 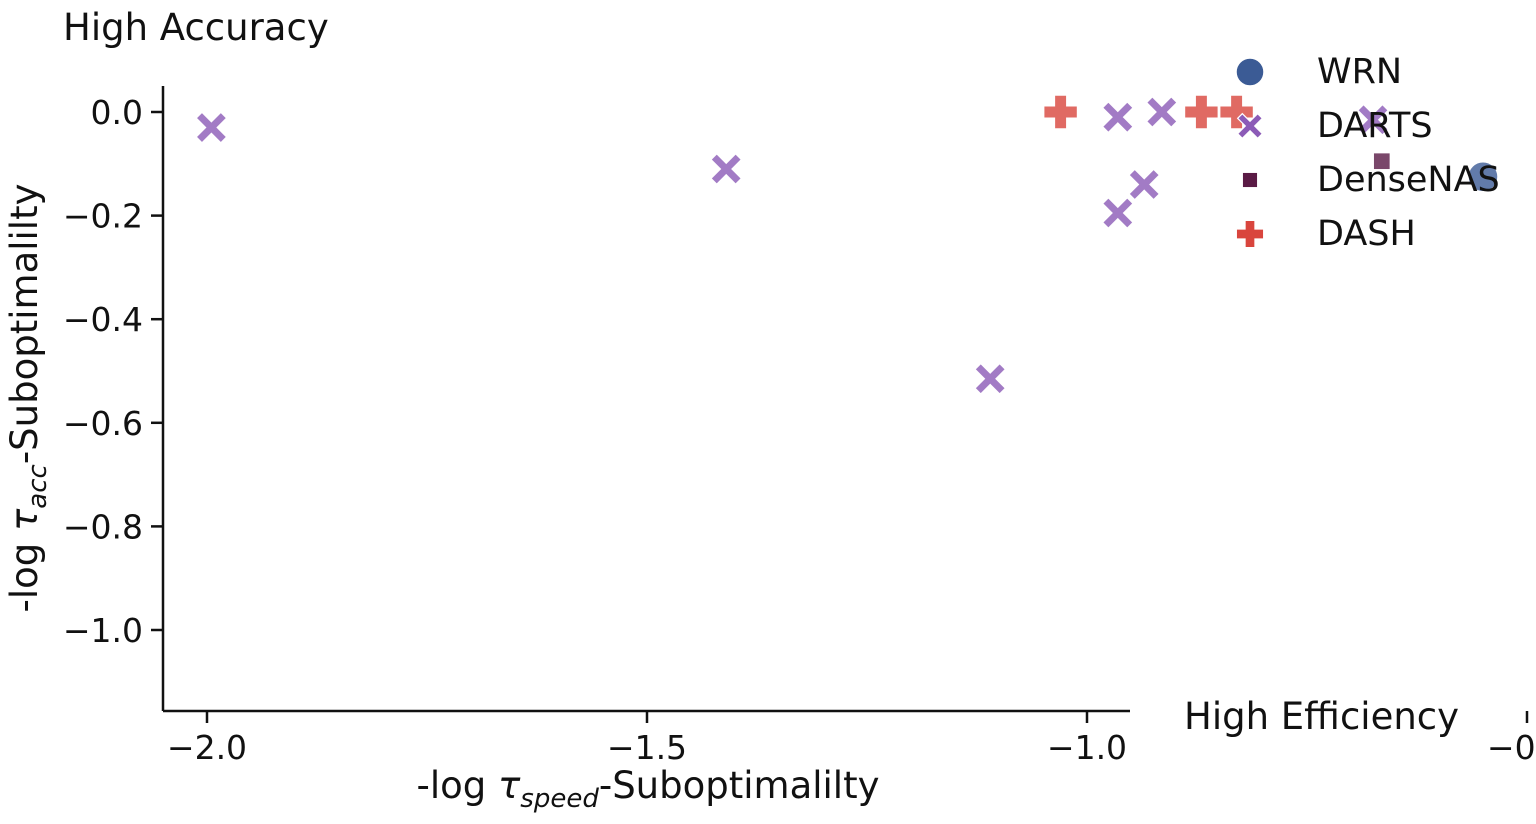 I want to click on x-tick-label: −0.5, so click(x=1511, y=747).